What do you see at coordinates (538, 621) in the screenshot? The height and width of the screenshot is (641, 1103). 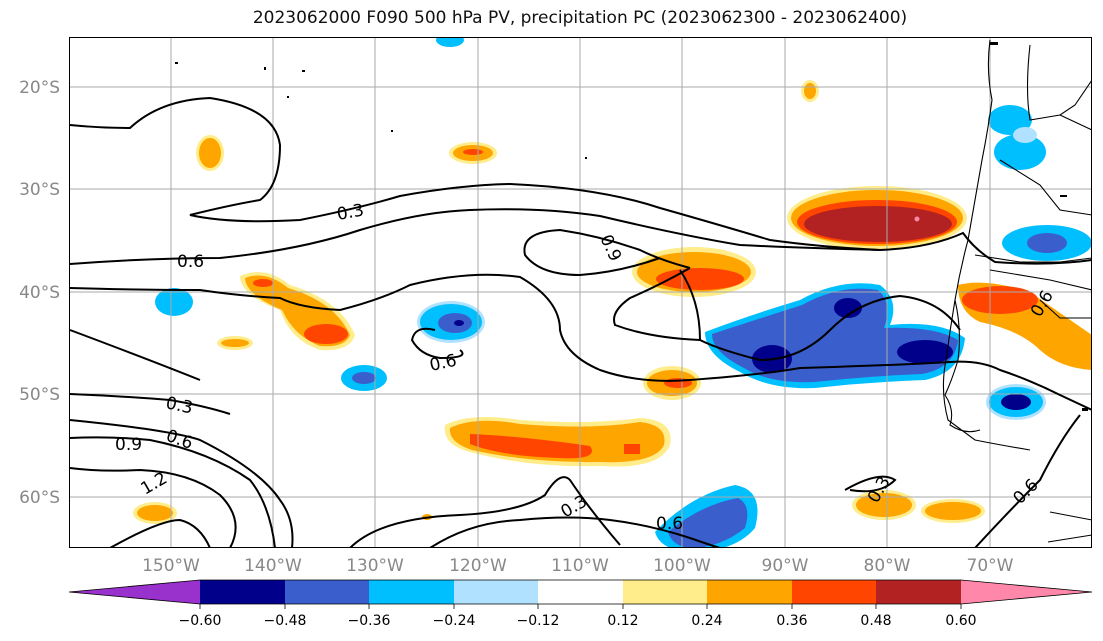 I see `colorbar-tick-label: −0.12` at bounding box center [538, 621].